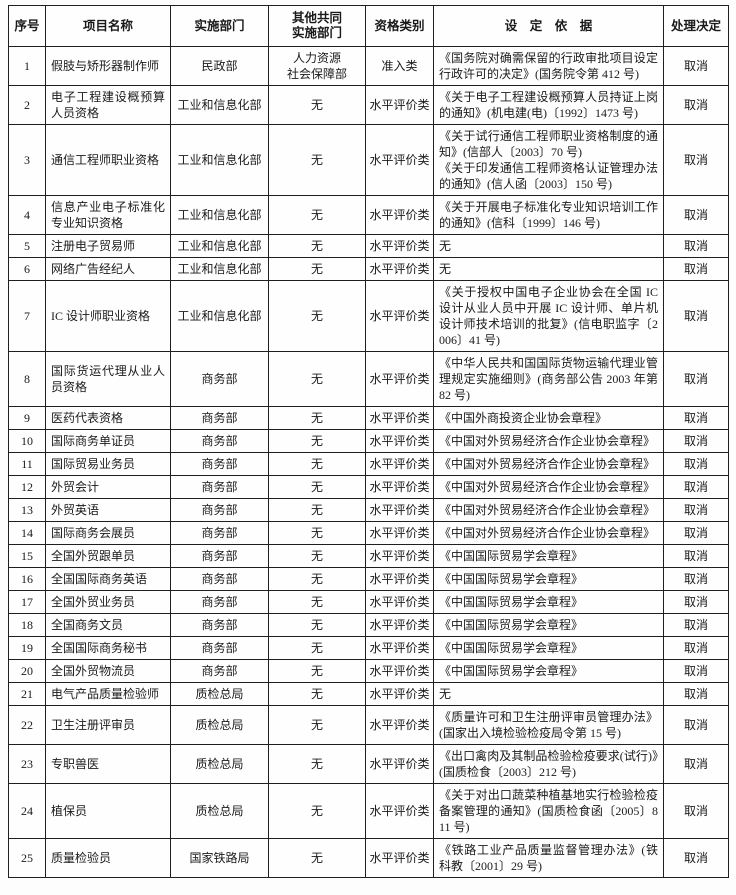 This screenshot has width=736, height=895. I want to click on col-header-department: 实施部门, so click(219, 26).